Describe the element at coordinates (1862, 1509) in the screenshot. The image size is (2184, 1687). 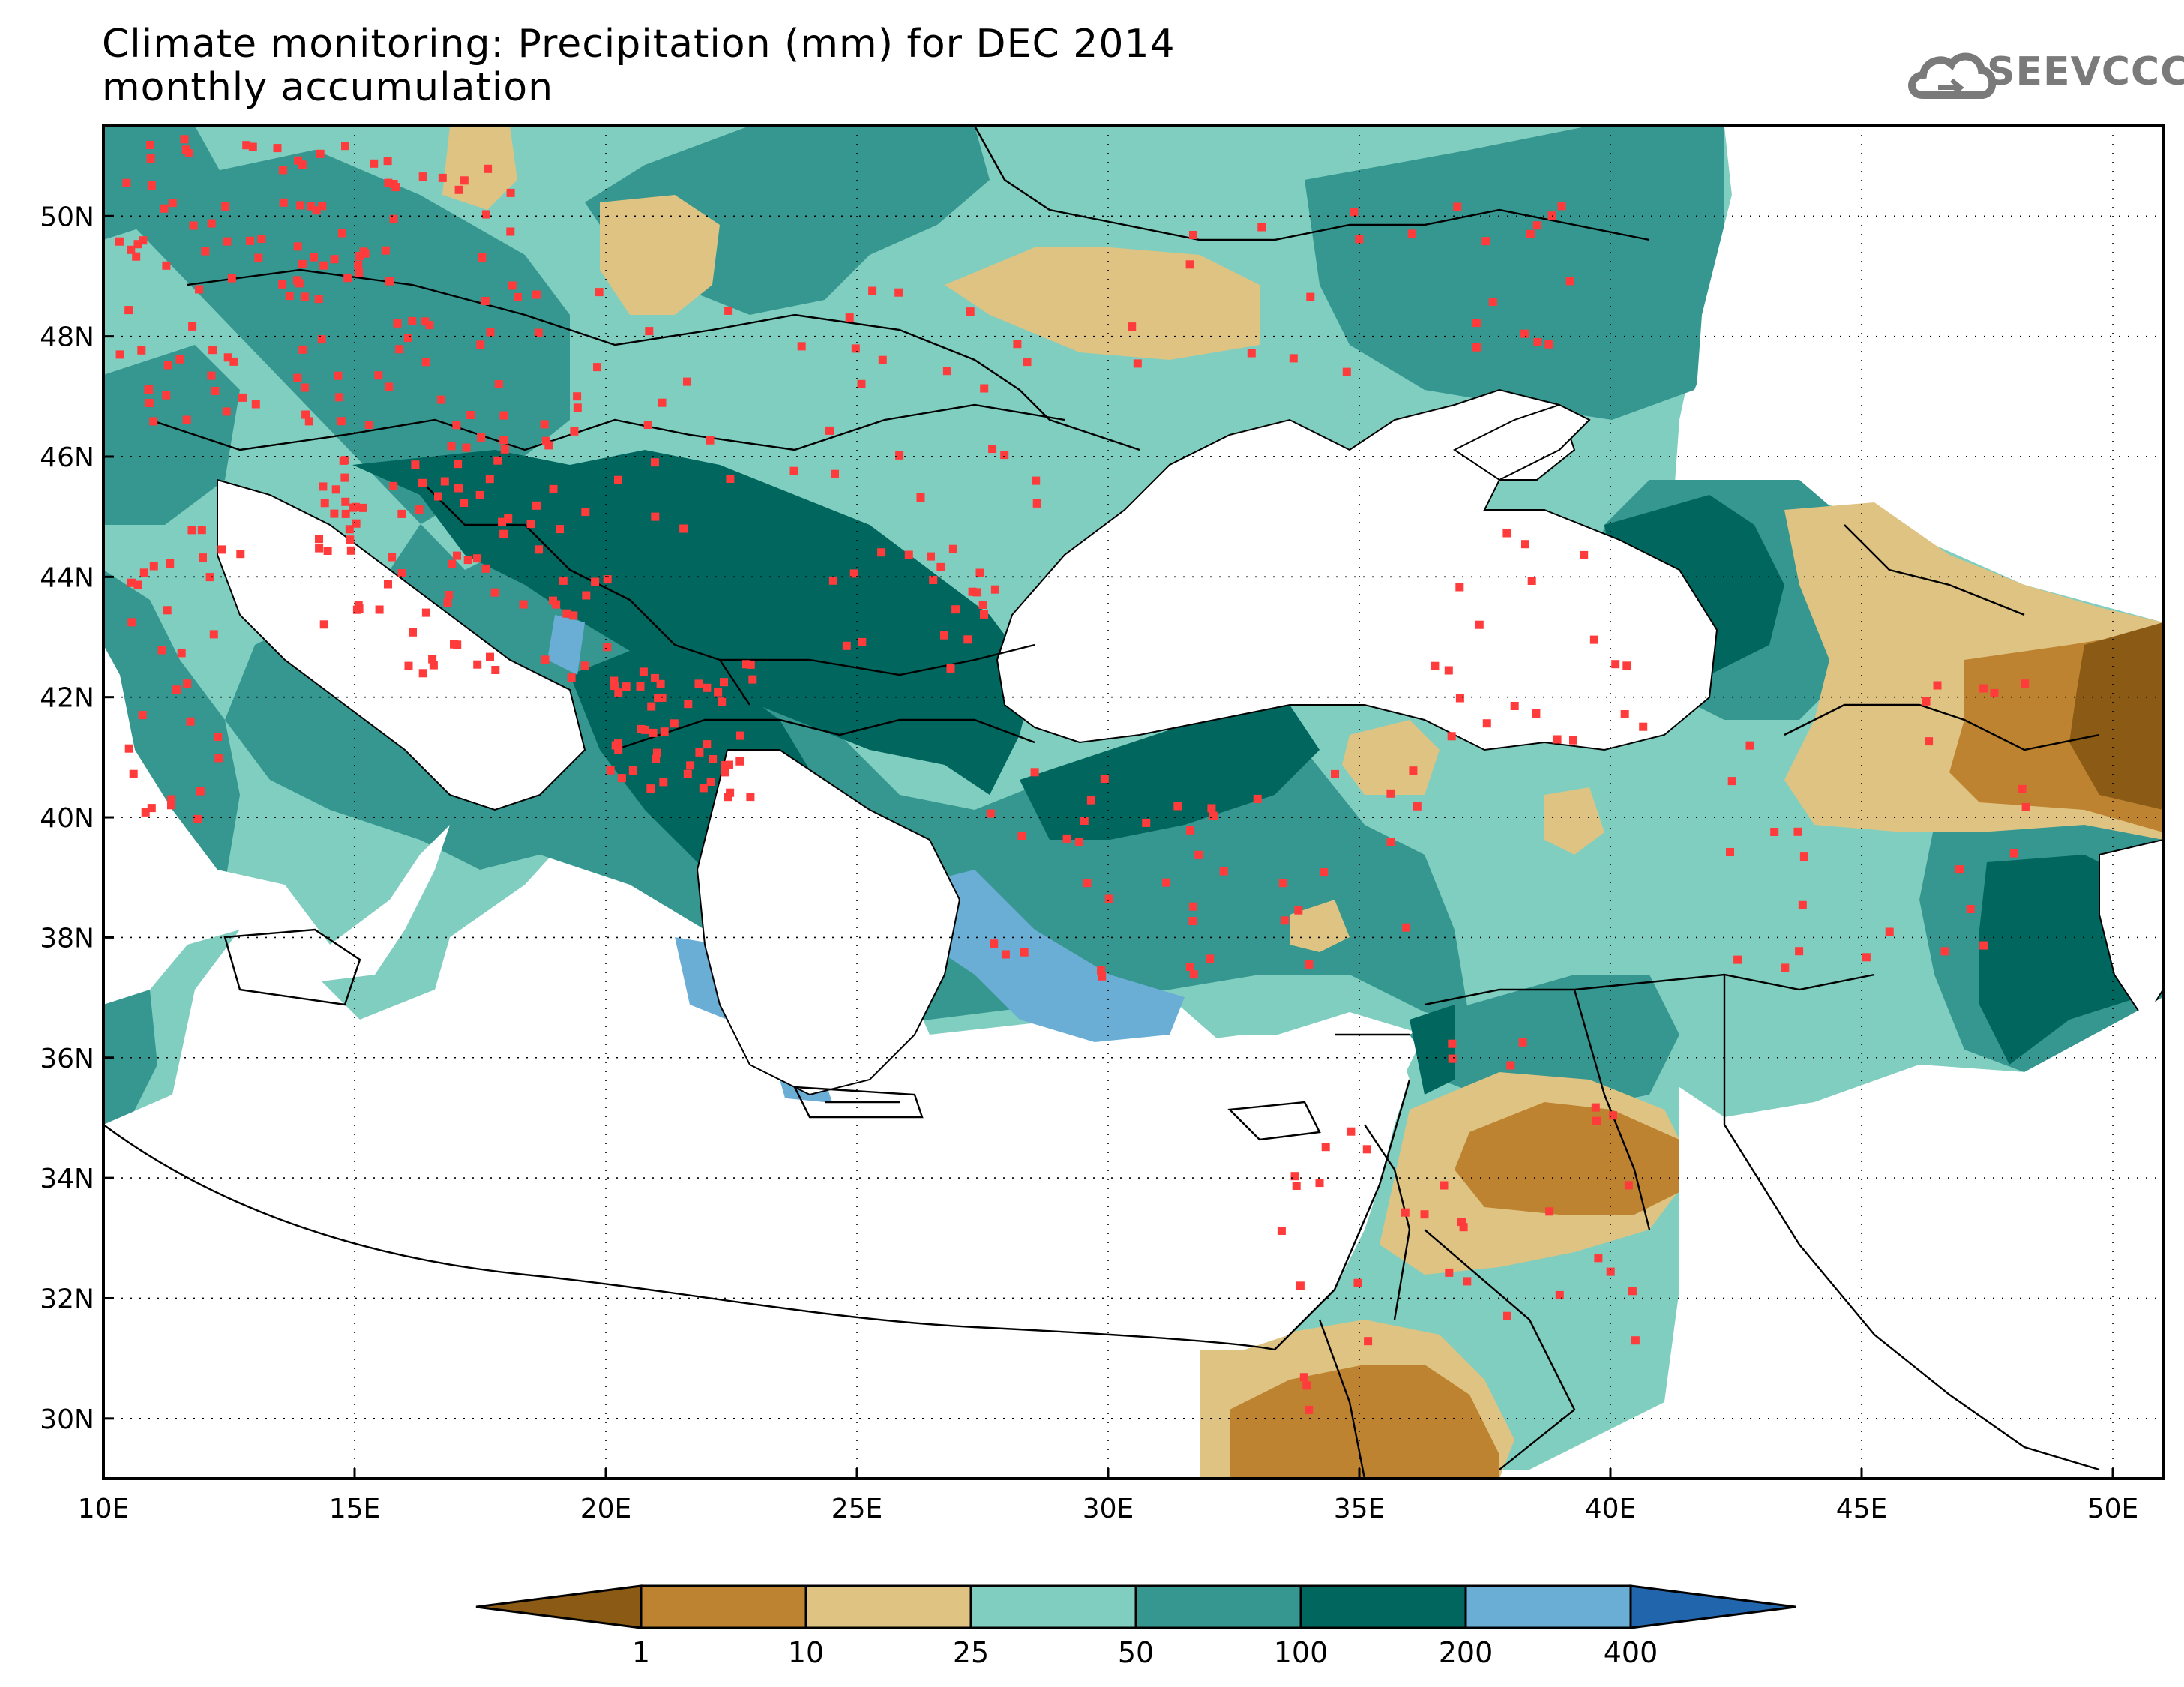
I see `x-tick-label: 45E` at that location.